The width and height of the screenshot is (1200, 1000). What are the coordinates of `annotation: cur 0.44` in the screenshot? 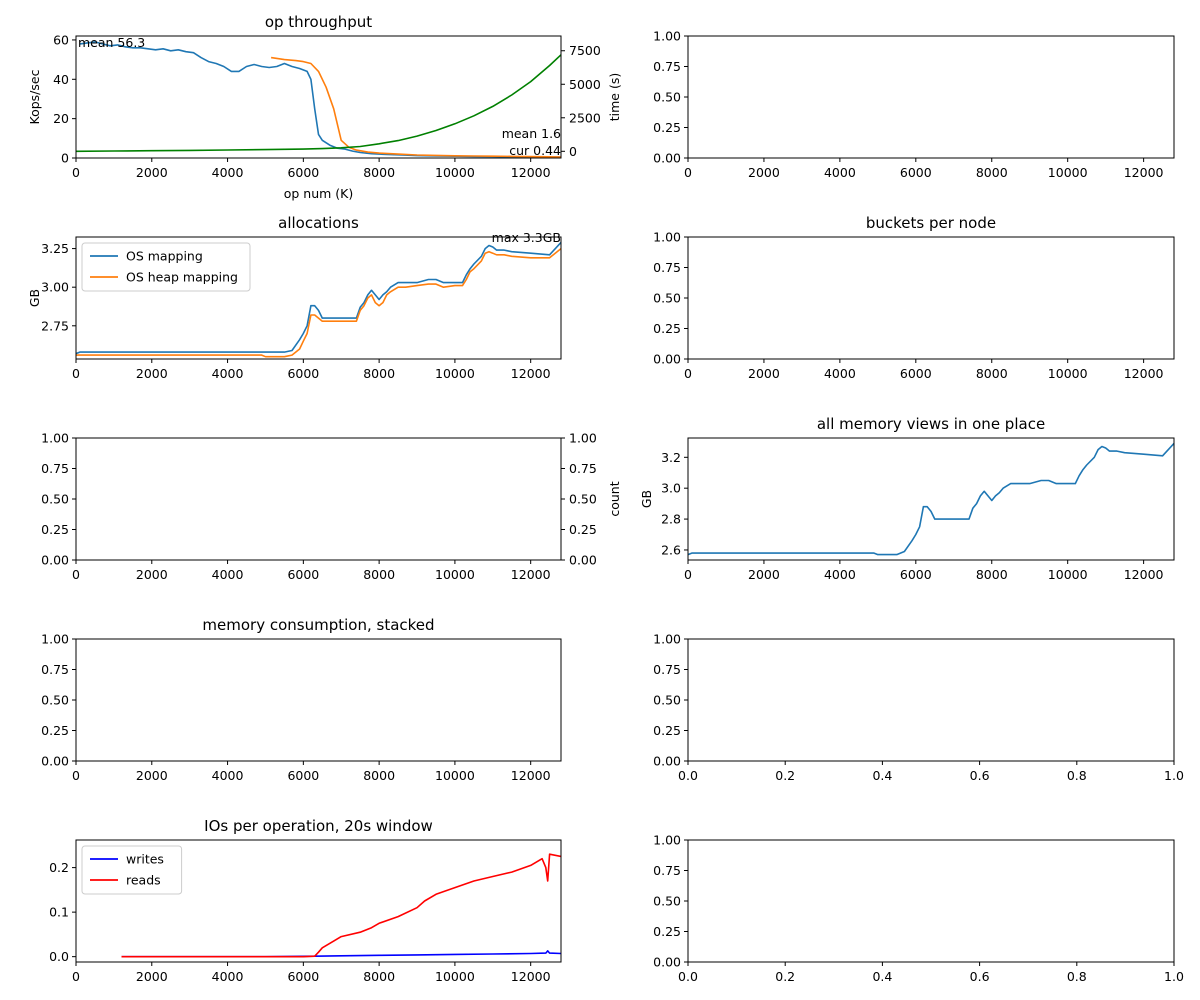 It's located at (535, 150).